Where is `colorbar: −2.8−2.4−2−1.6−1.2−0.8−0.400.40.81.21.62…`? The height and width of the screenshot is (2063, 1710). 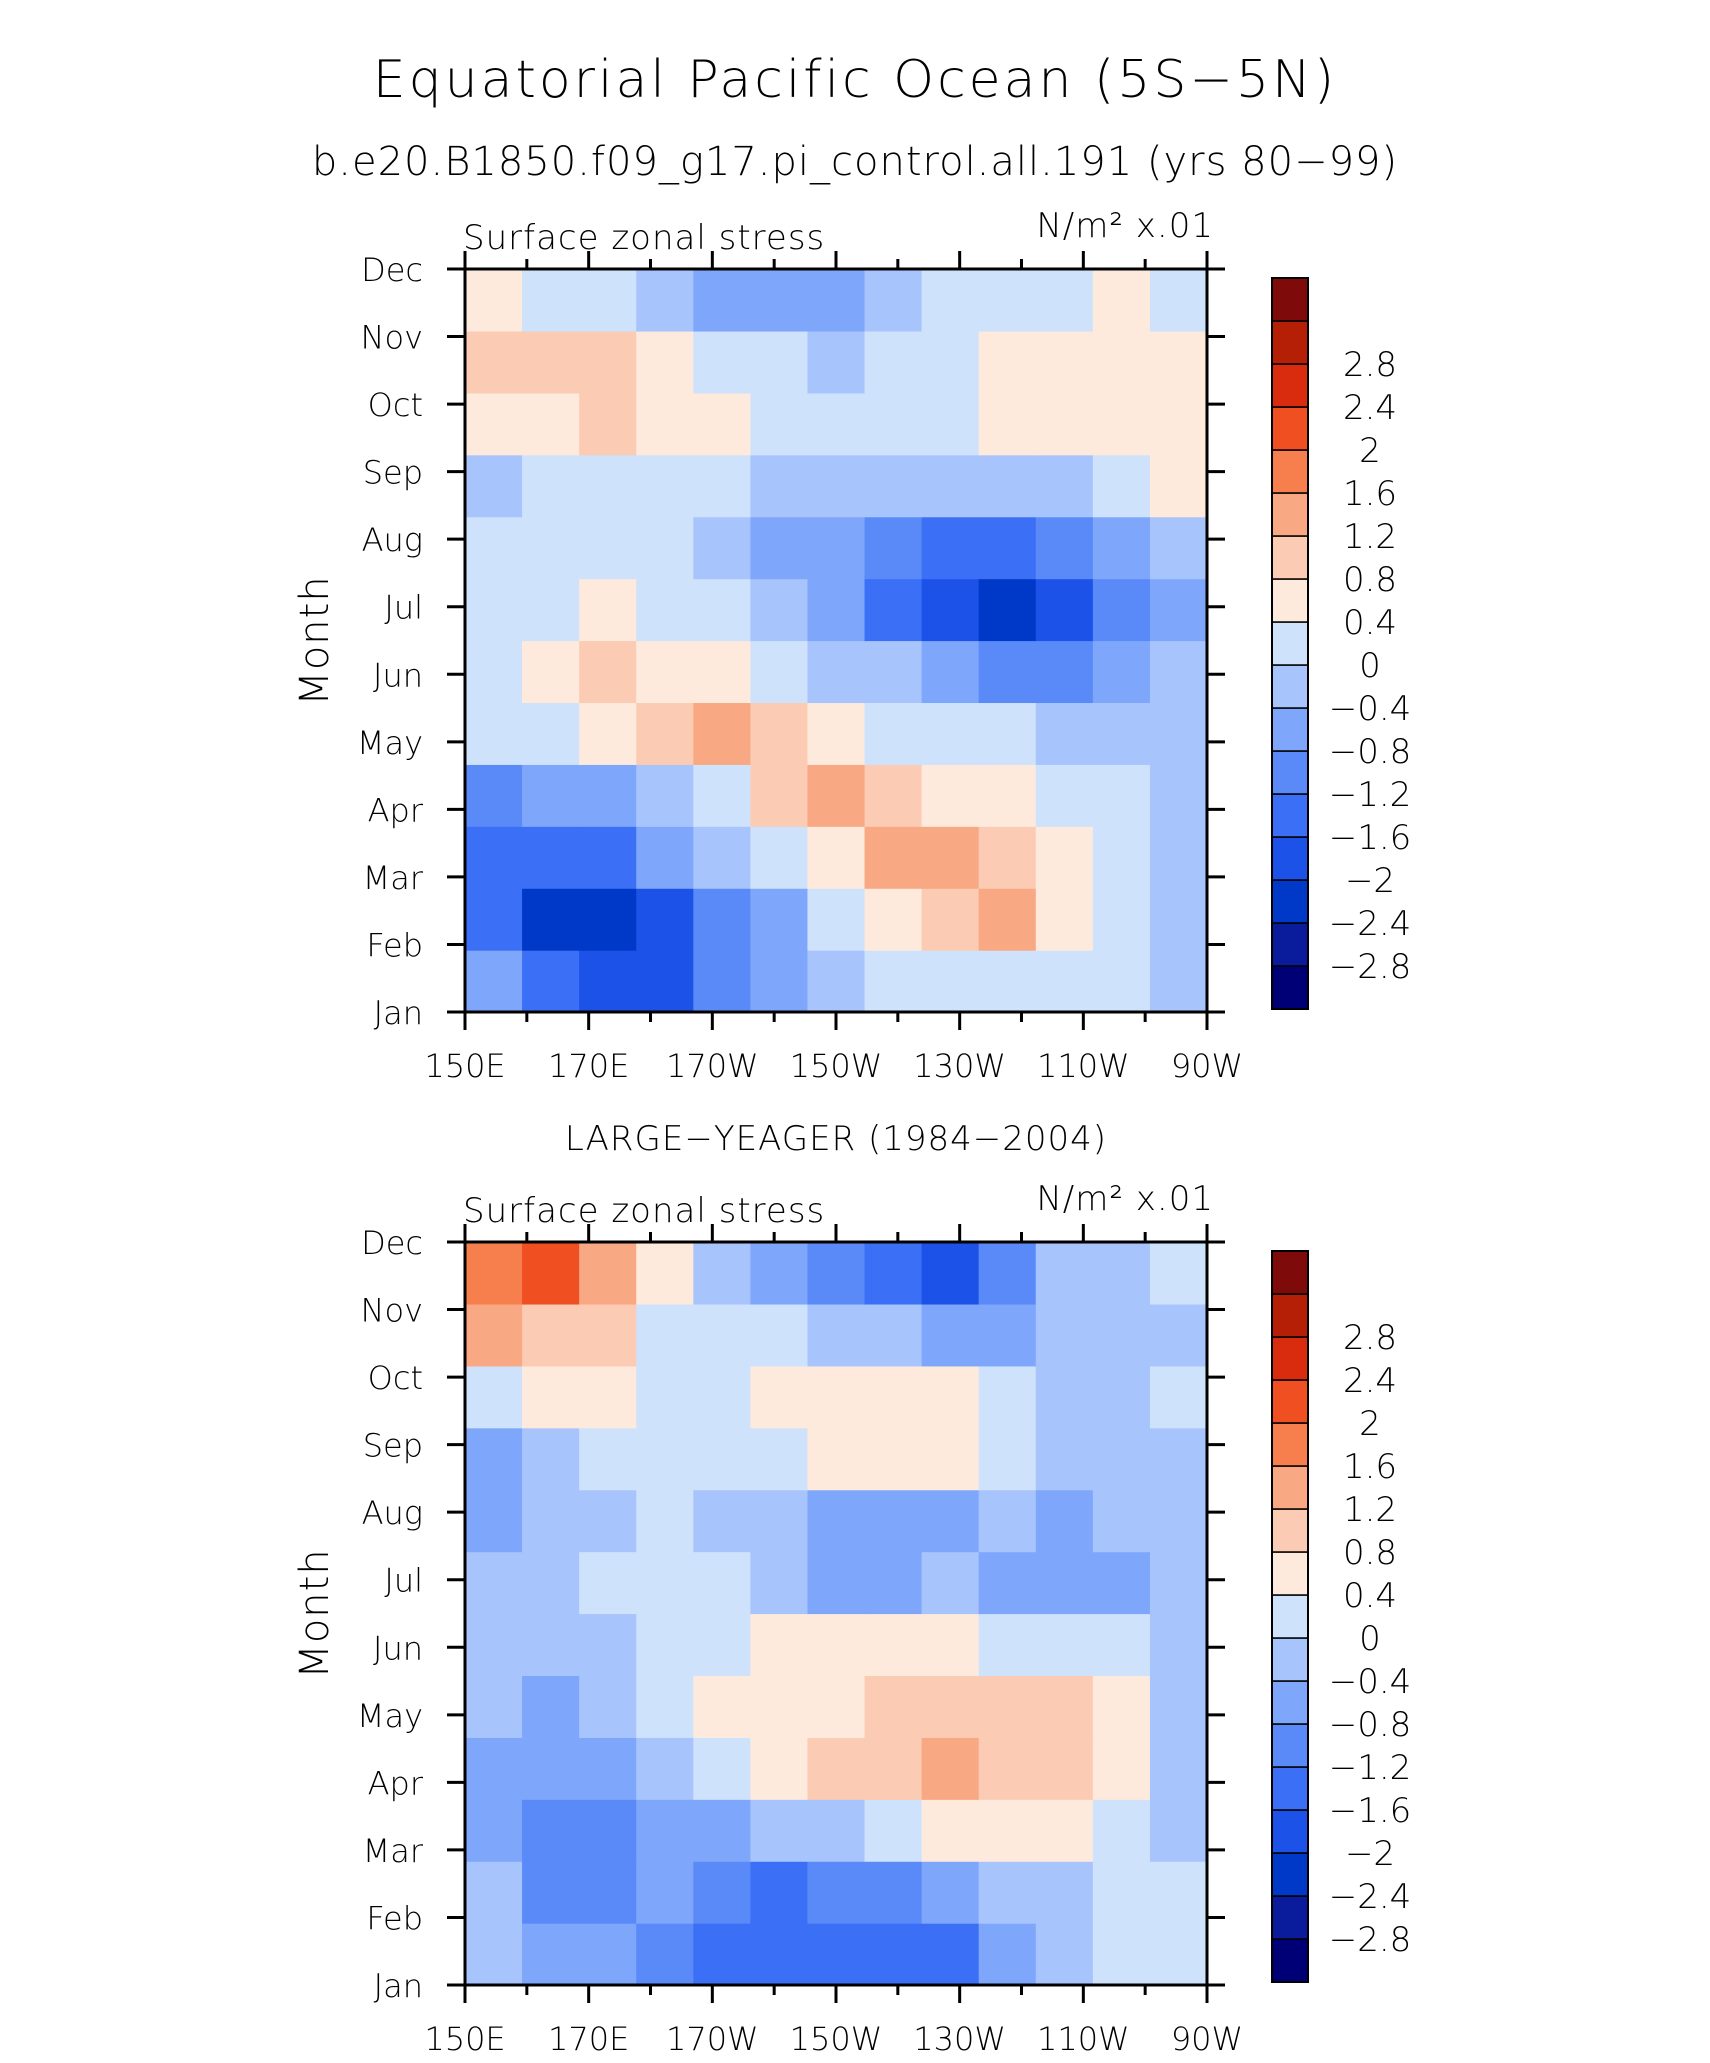
colorbar: −2.8−2.4−2−1.6−1.2−0.8−0.400.40.81.21.62… is located at coordinates (1341, 643).